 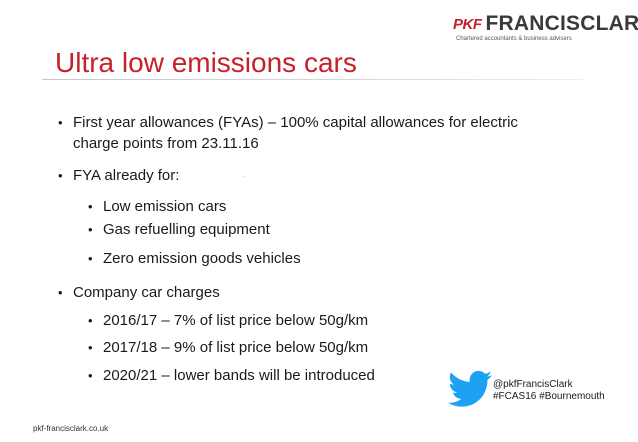 What do you see at coordinates (561, 23) in the screenshot?
I see `logo-name: FRANCISCLARK` at bounding box center [561, 23].